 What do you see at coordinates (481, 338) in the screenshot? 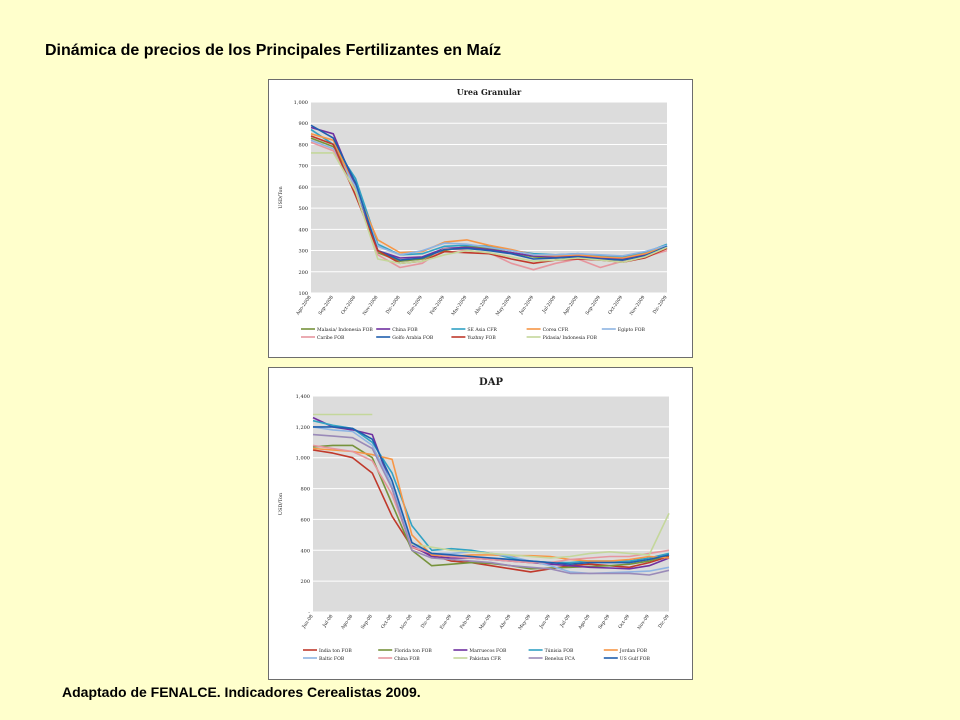
I see `legend-label: Yuzhny FOB` at bounding box center [481, 338].